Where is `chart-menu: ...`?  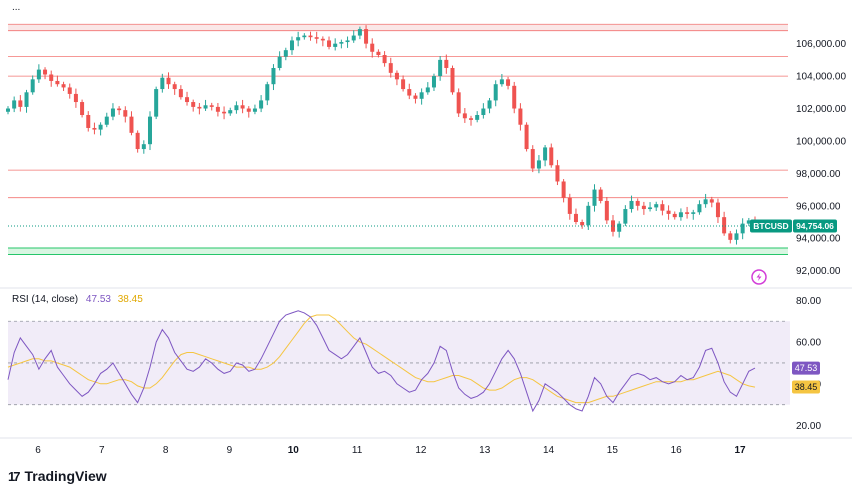 chart-menu: ... is located at coordinates (16, 7).